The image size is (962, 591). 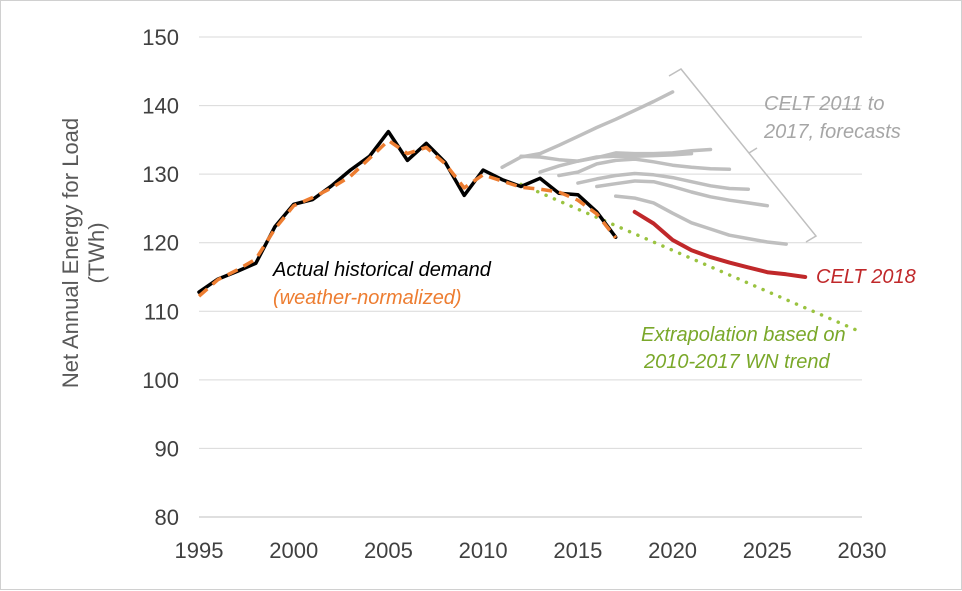 I want to click on celt-range-label-line2: 2017, forecasts, so click(x=832, y=132).